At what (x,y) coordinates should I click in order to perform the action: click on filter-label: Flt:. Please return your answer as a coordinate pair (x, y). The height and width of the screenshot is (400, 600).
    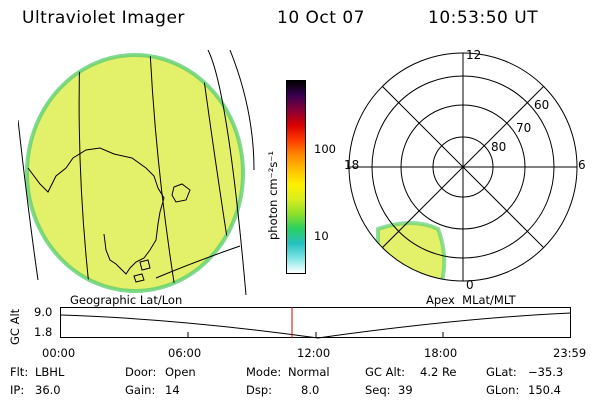
    Looking at the image, I should click on (19, 372).